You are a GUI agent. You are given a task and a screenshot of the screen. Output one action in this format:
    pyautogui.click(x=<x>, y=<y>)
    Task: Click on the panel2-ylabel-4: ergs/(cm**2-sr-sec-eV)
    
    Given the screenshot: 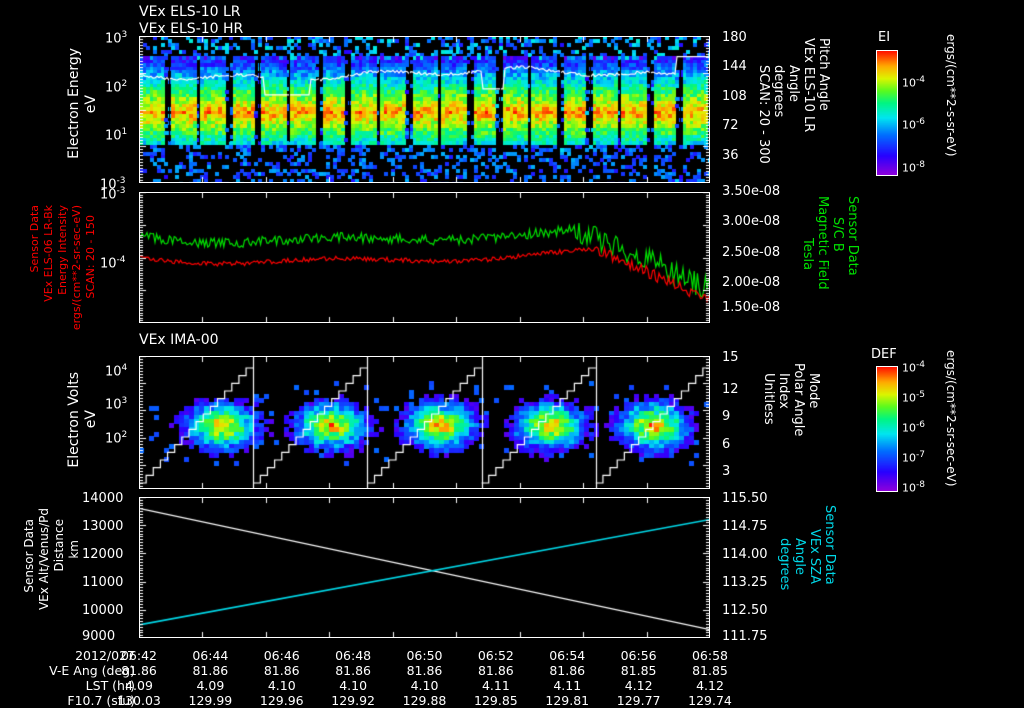 What is the action you would take?
    pyautogui.click(x=76, y=268)
    